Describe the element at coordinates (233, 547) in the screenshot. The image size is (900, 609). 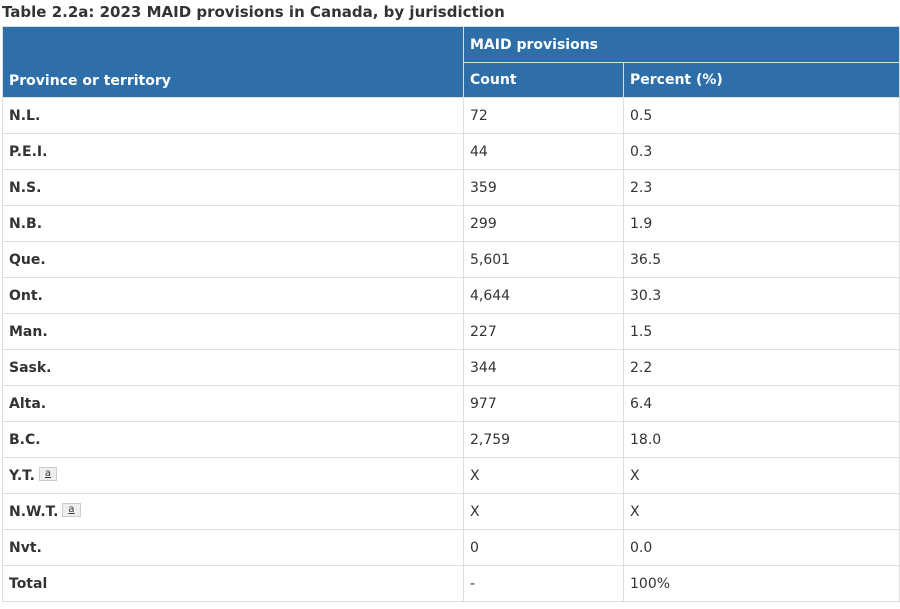
I see `row-jurisdiction: Nvt.` at that location.